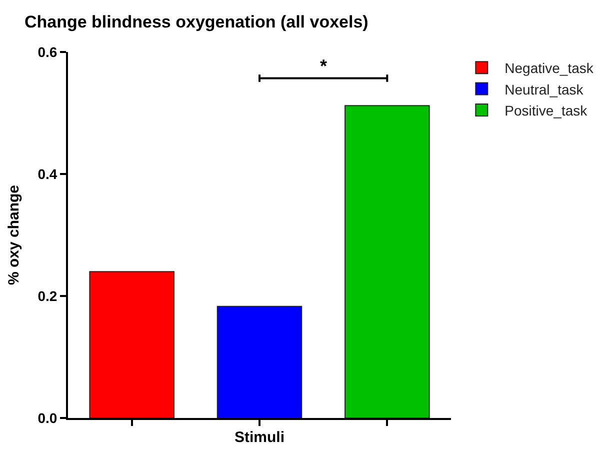 The height and width of the screenshot is (451, 612). I want to click on annotation: *, so click(324, 66).